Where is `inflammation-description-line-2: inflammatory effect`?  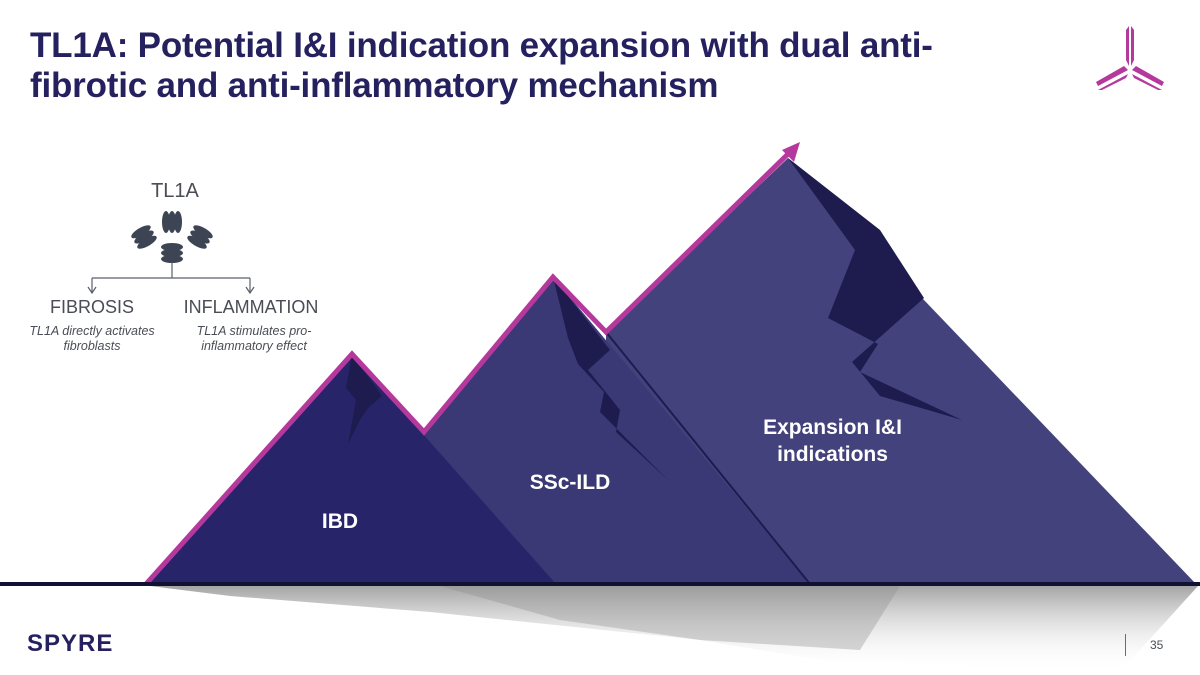
inflammation-description-line-2: inflammatory effect is located at coordinates (254, 346).